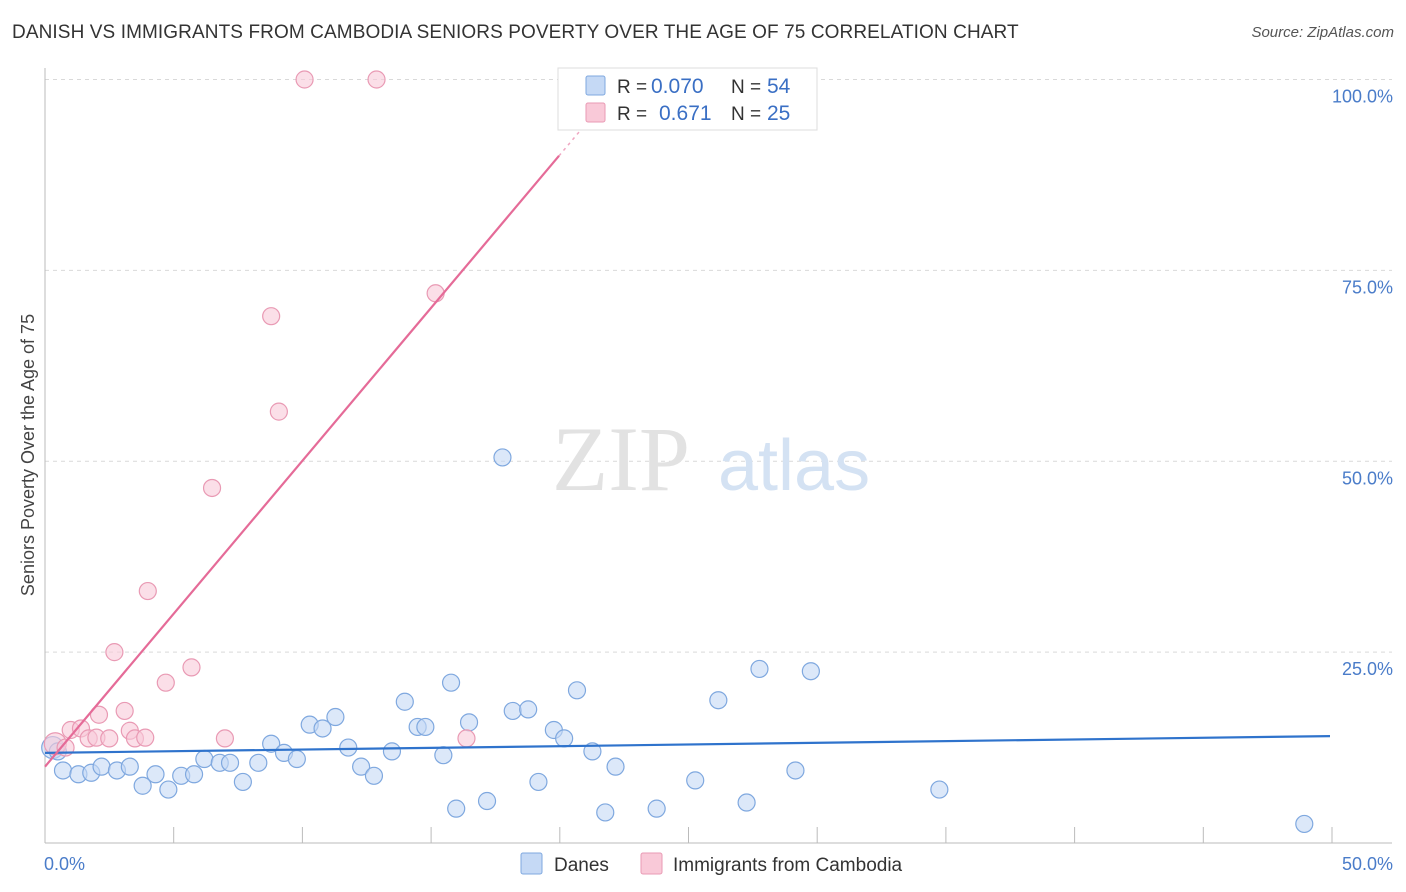  Describe the element at coordinates (64, 864) in the screenshot. I see `x-tick-label-min: 0.0%` at that location.